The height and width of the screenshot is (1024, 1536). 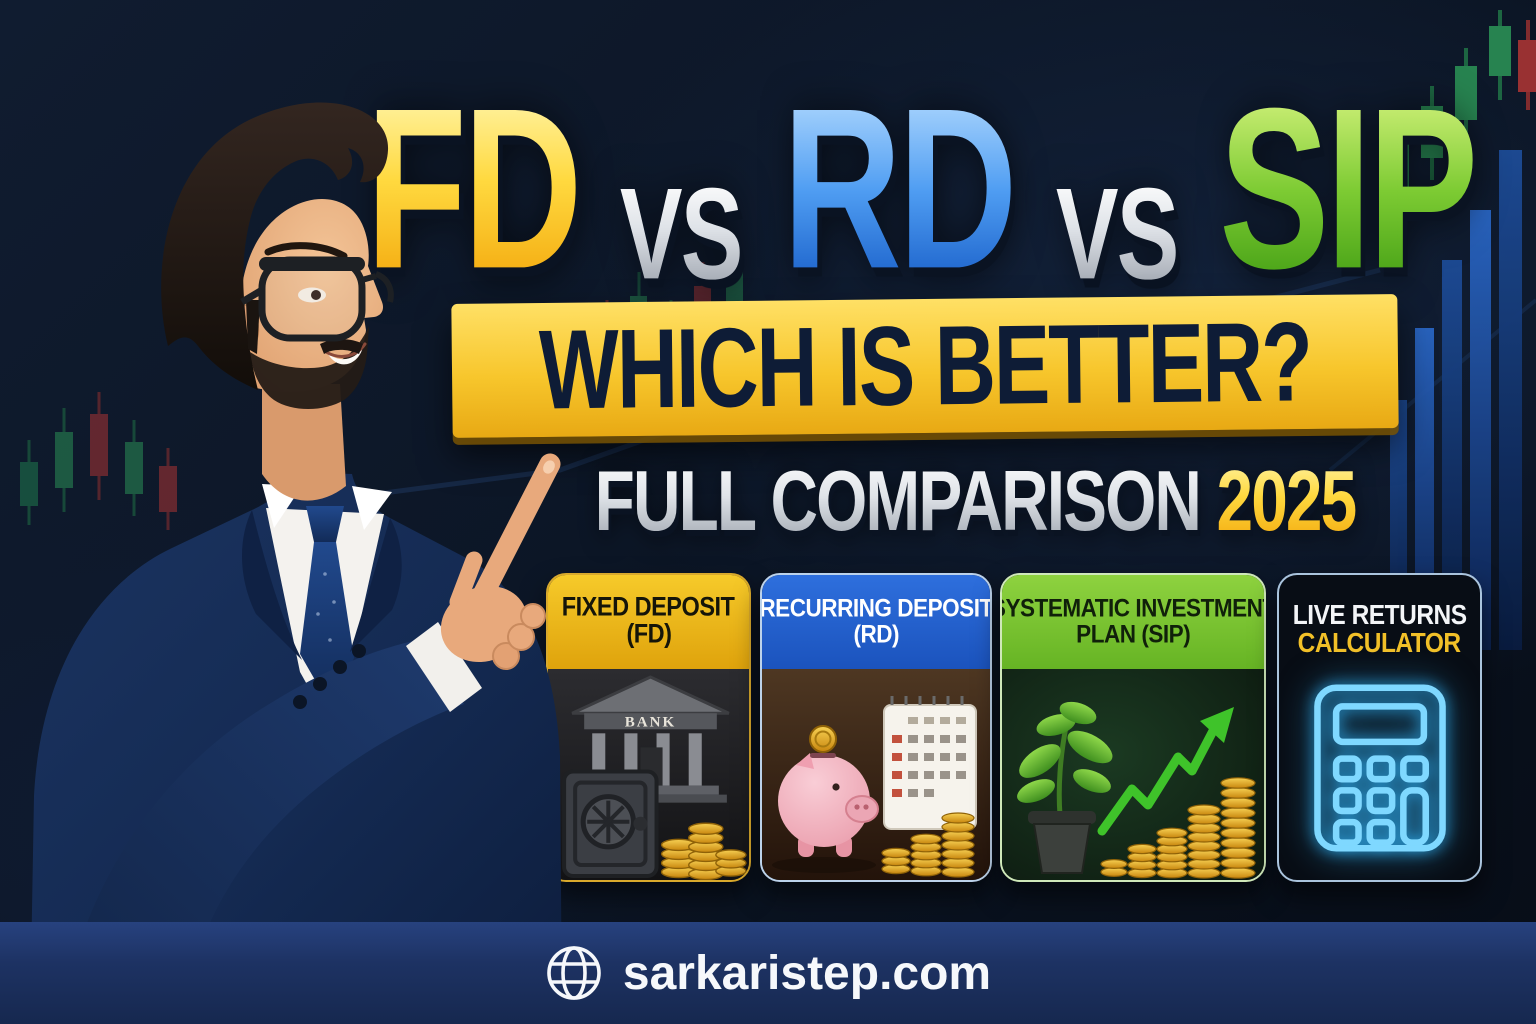 I want to click on card-calc-header: LIVE RETURNS CALCULATOR, so click(x=1379, y=622).